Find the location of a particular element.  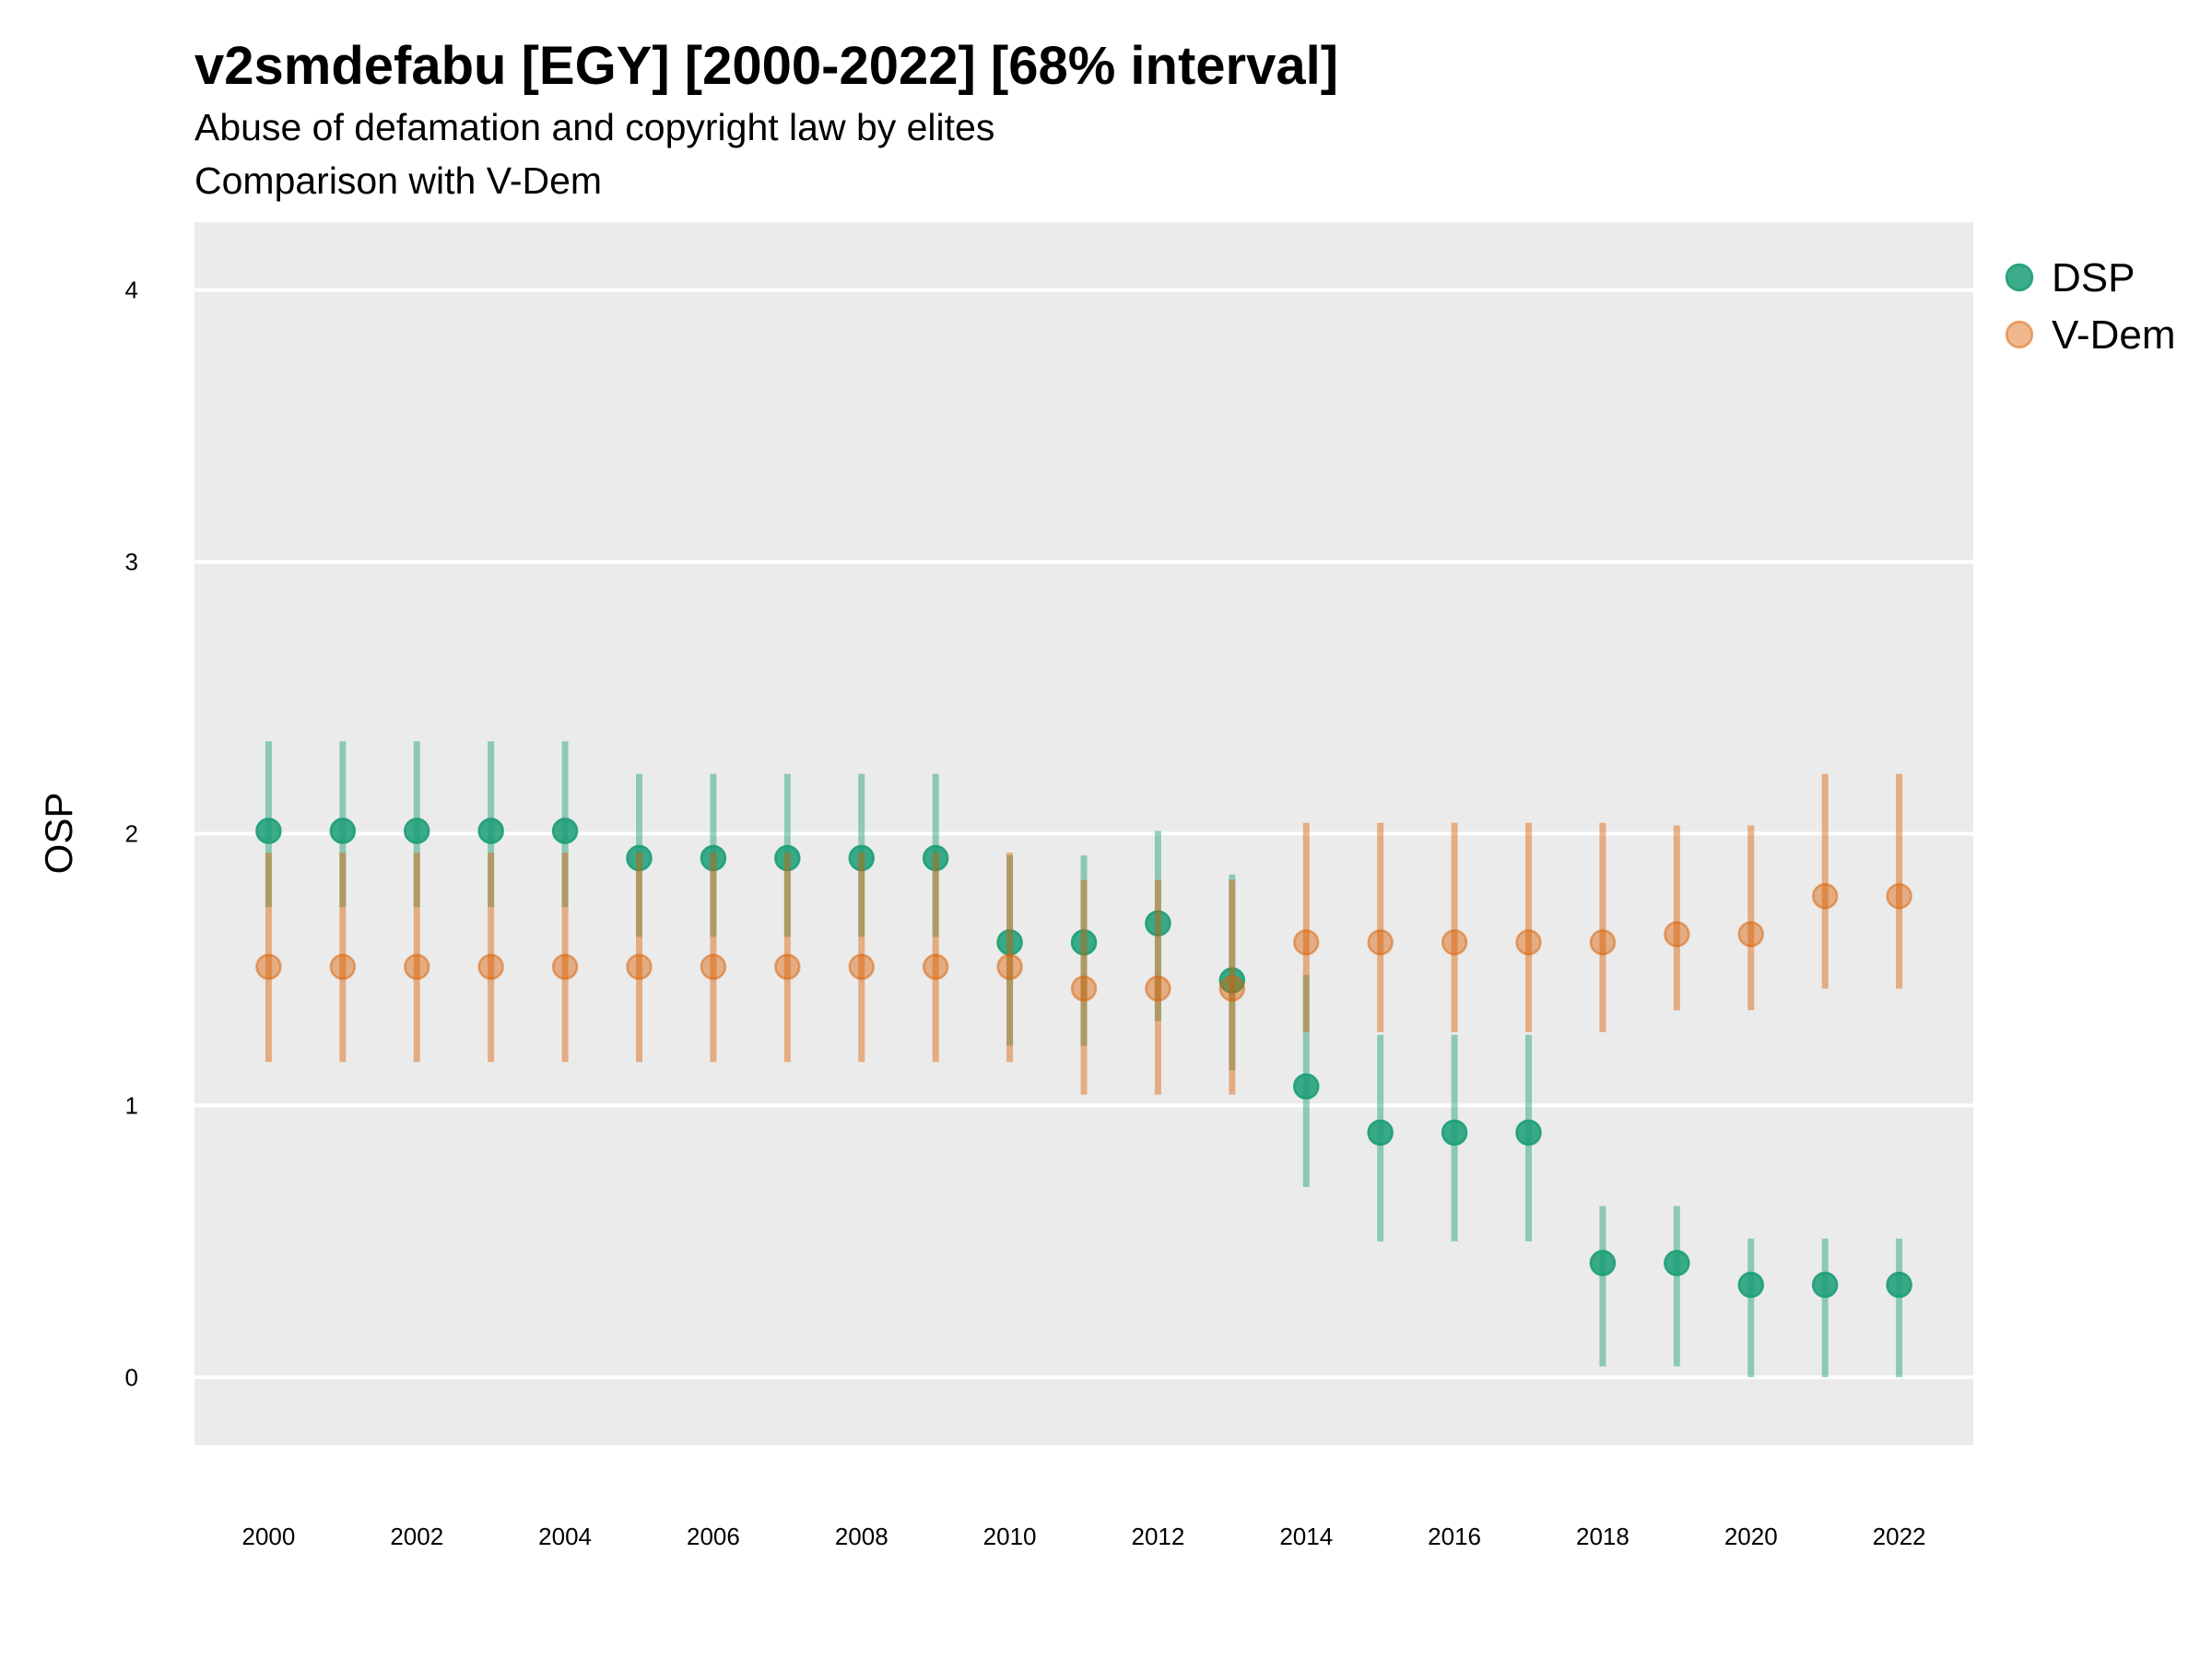

x-tick-label: 2010 is located at coordinates (1010, 1536).